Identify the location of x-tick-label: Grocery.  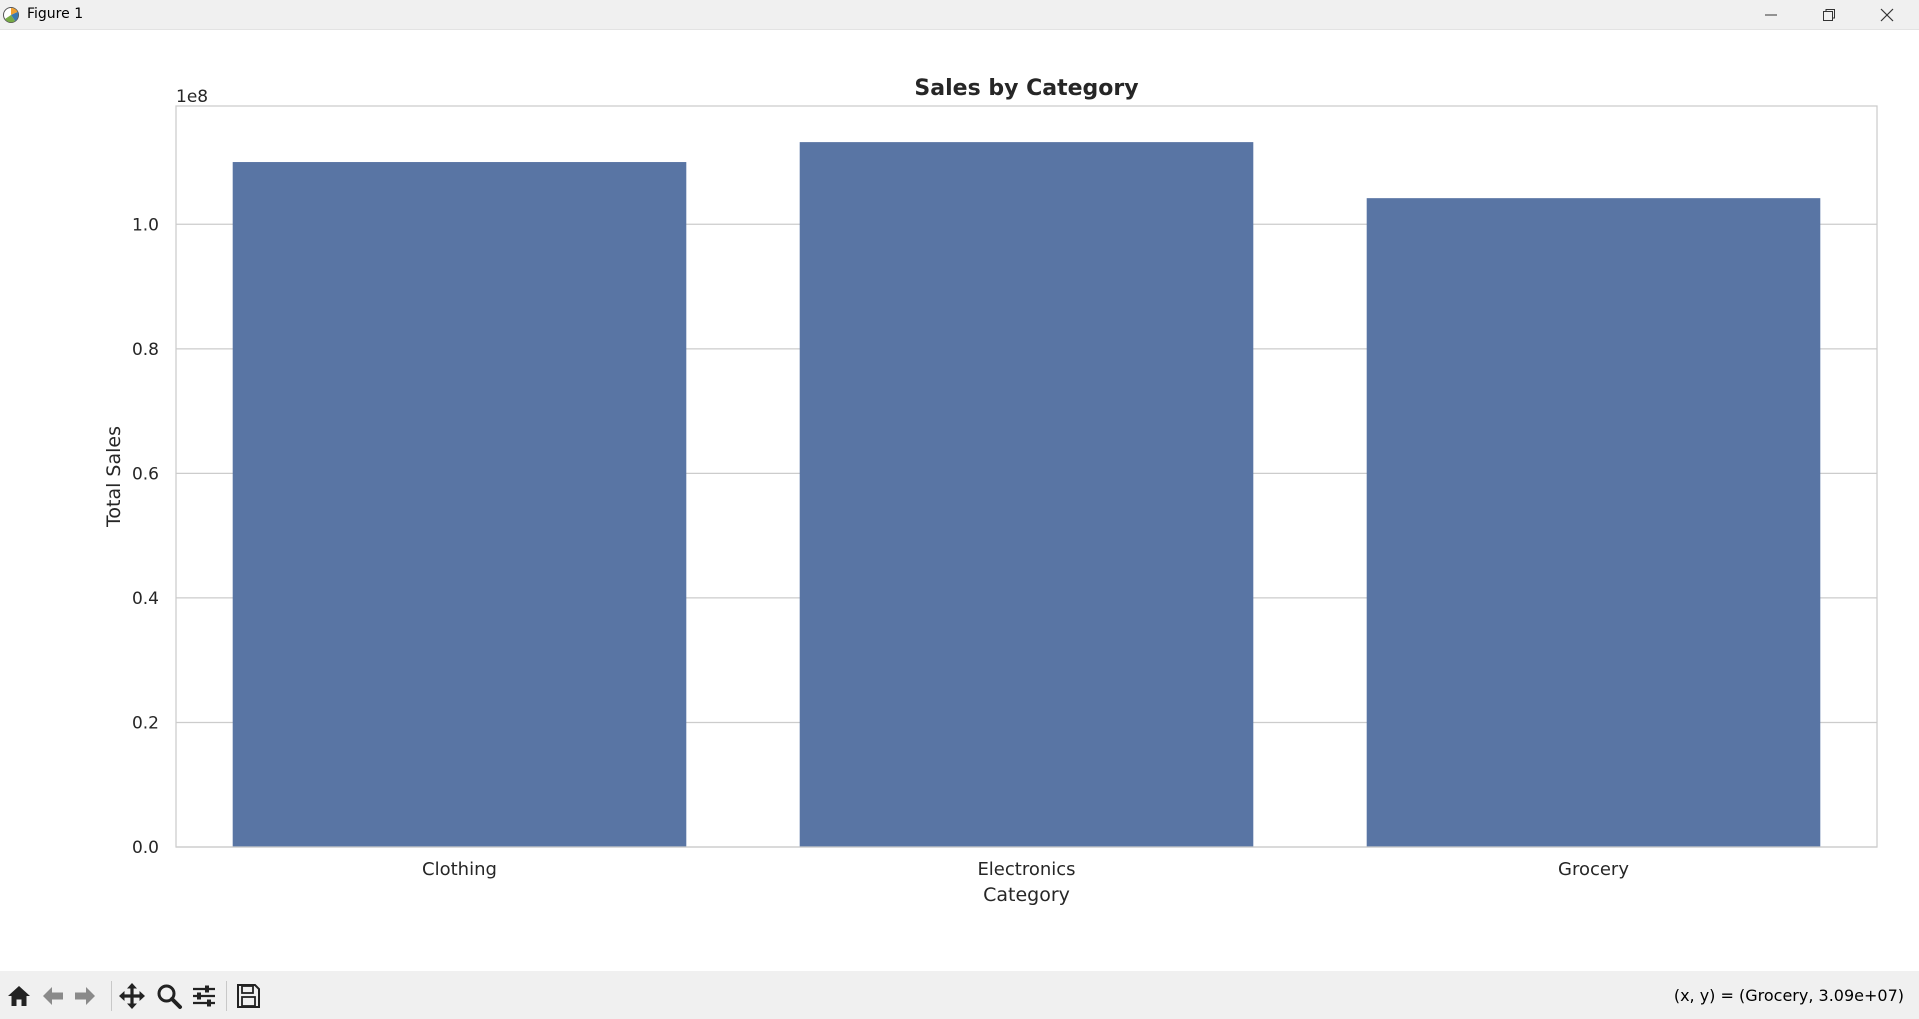
(1593, 869).